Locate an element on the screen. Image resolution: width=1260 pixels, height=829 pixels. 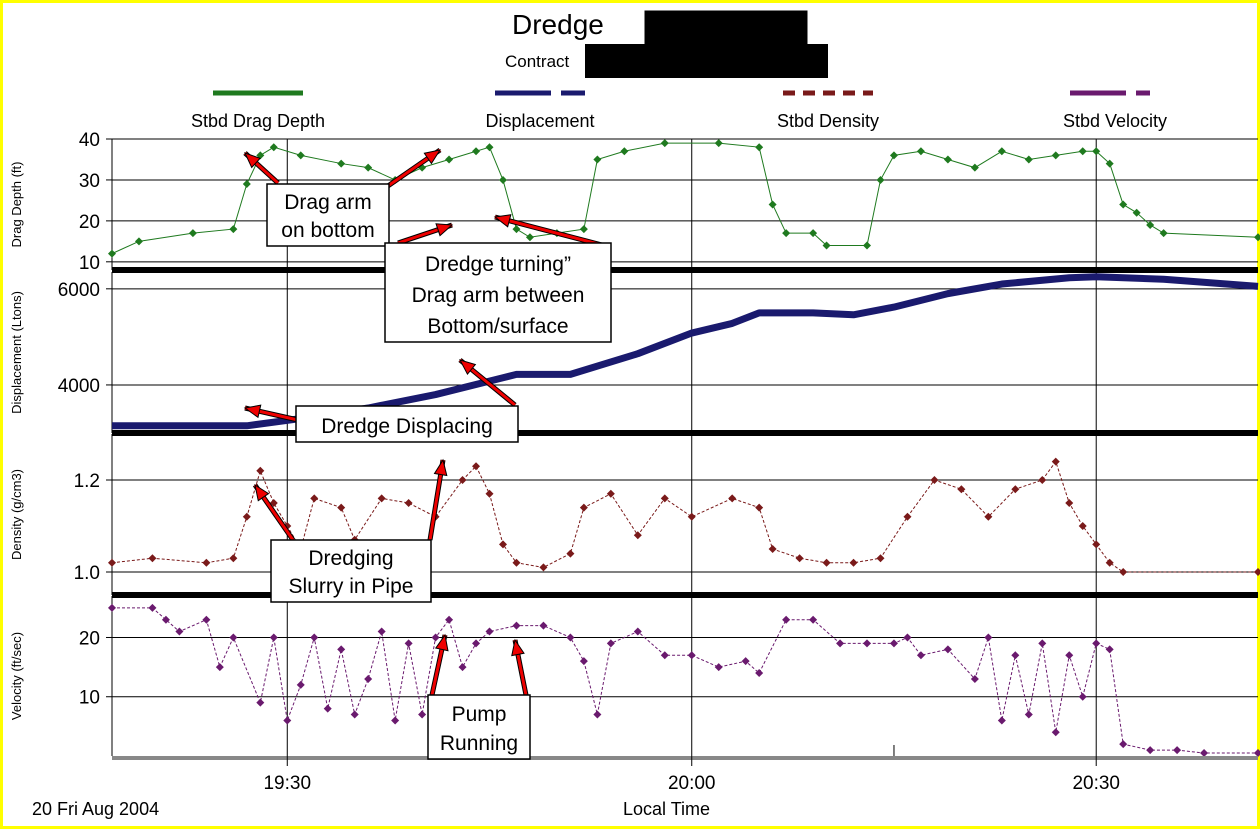
annotation-text: Bottom/surface is located at coordinates (497, 326).